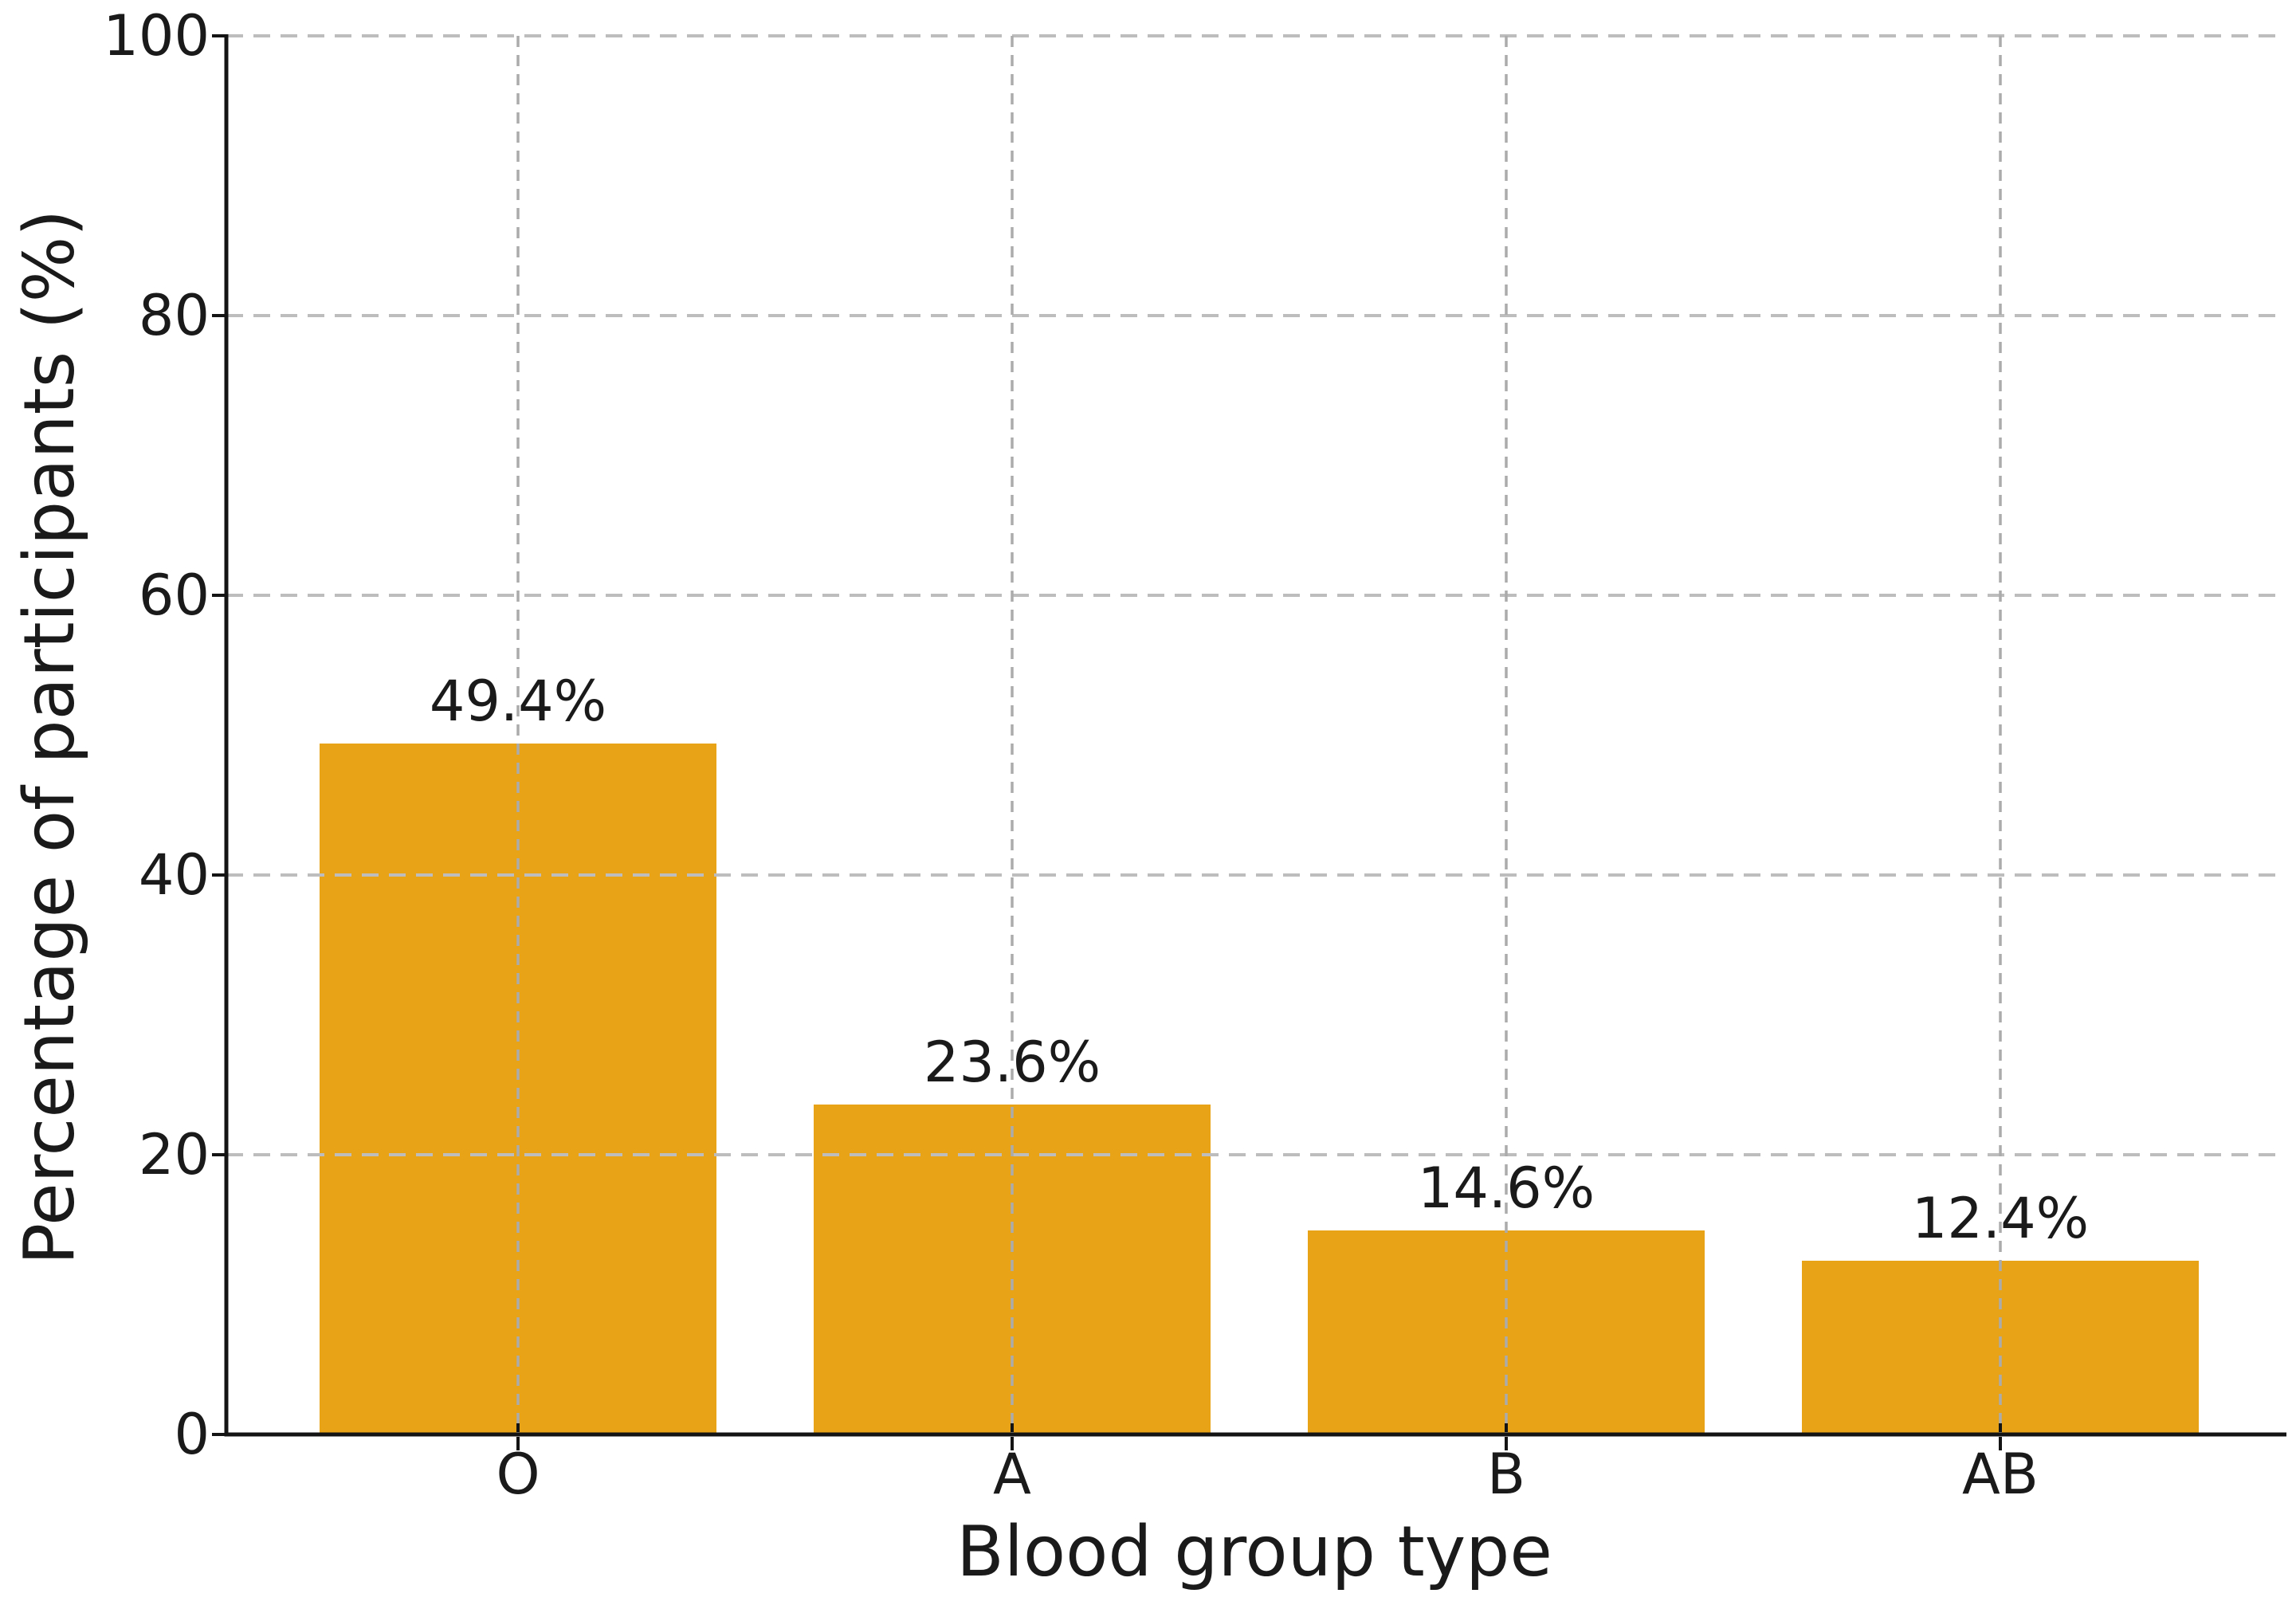  What do you see at coordinates (2000, 1475) in the screenshot?
I see `x-tick-label-AB: AB` at bounding box center [2000, 1475].